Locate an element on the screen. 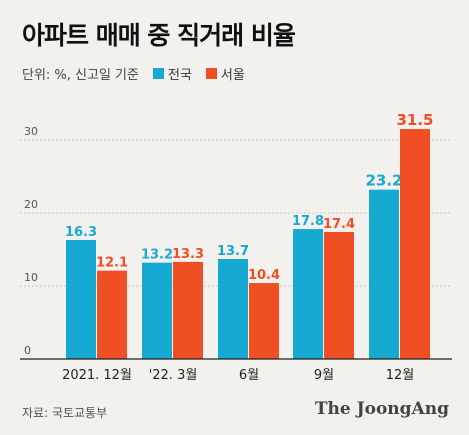  value-label-nationwide-0: 16.3 is located at coordinates (81, 232).